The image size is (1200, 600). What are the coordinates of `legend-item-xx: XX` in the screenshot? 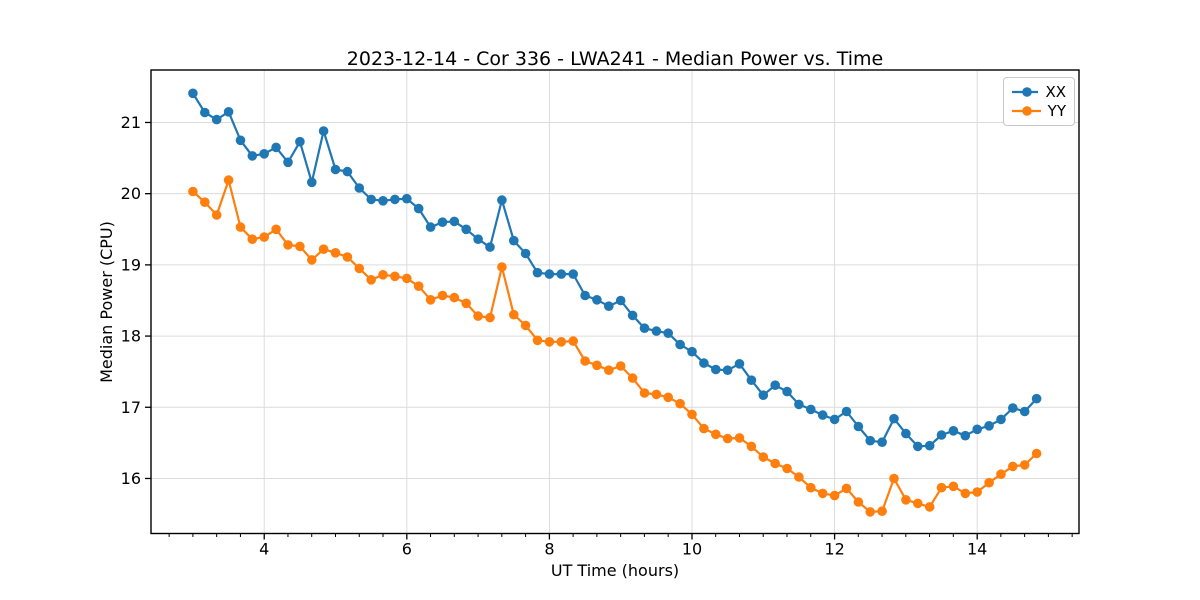 It's located at (1038, 91).